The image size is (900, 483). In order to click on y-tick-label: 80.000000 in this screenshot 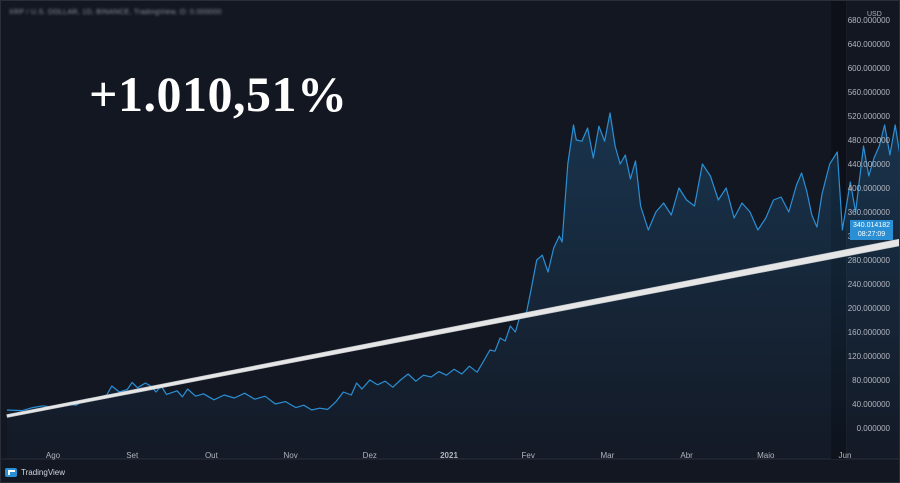, I will do `click(871, 380)`.